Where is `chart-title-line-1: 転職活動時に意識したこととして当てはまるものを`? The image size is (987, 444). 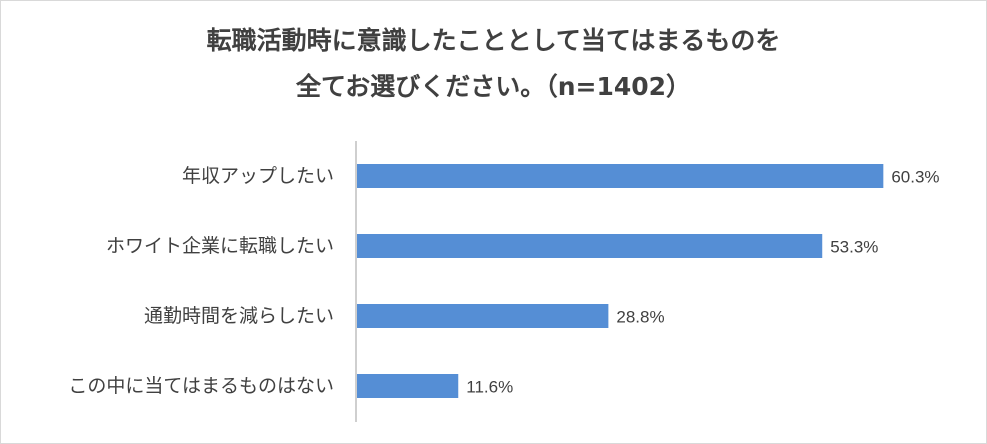 chart-title-line-1: 転職活動時に意識したこととして当てはまるものを is located at coordinates (493, 40).